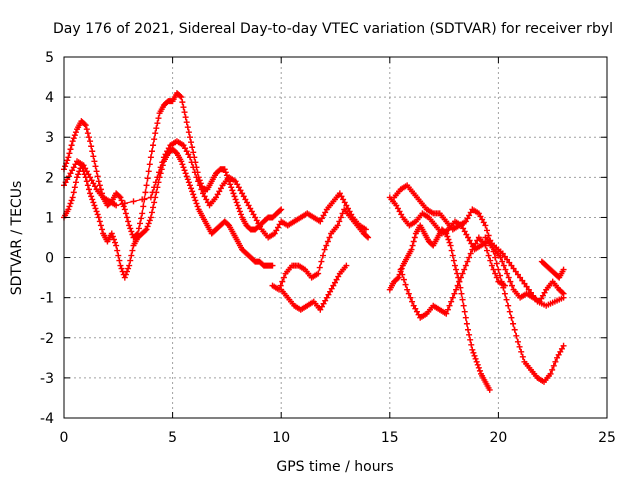  What do you see at coordinates (49, 178) in the screenshot?
I see `y-tick-label: 2` at bounding box center [49, 178].